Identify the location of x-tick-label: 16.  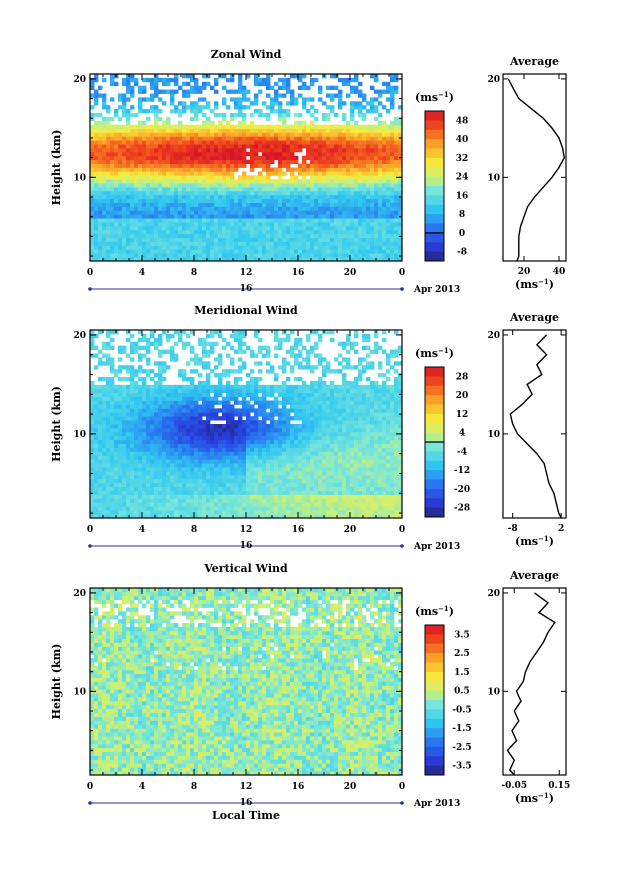
(298, 273).